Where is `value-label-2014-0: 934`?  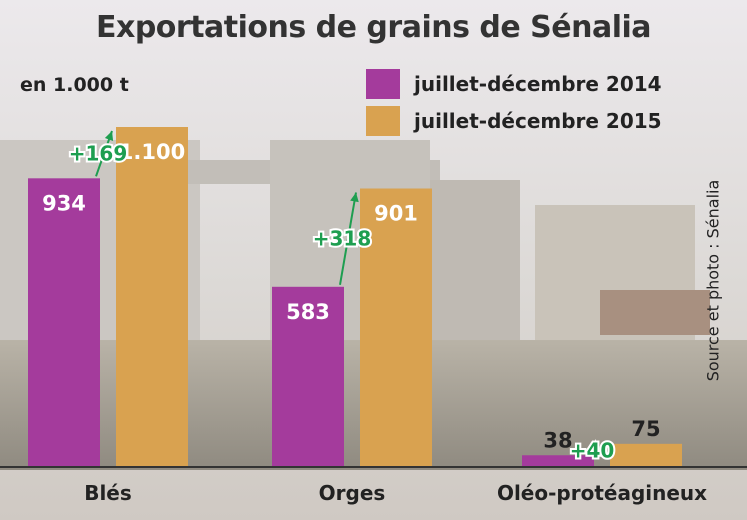
value-label-2014-0: 934 is located at coordinates (64, 203).